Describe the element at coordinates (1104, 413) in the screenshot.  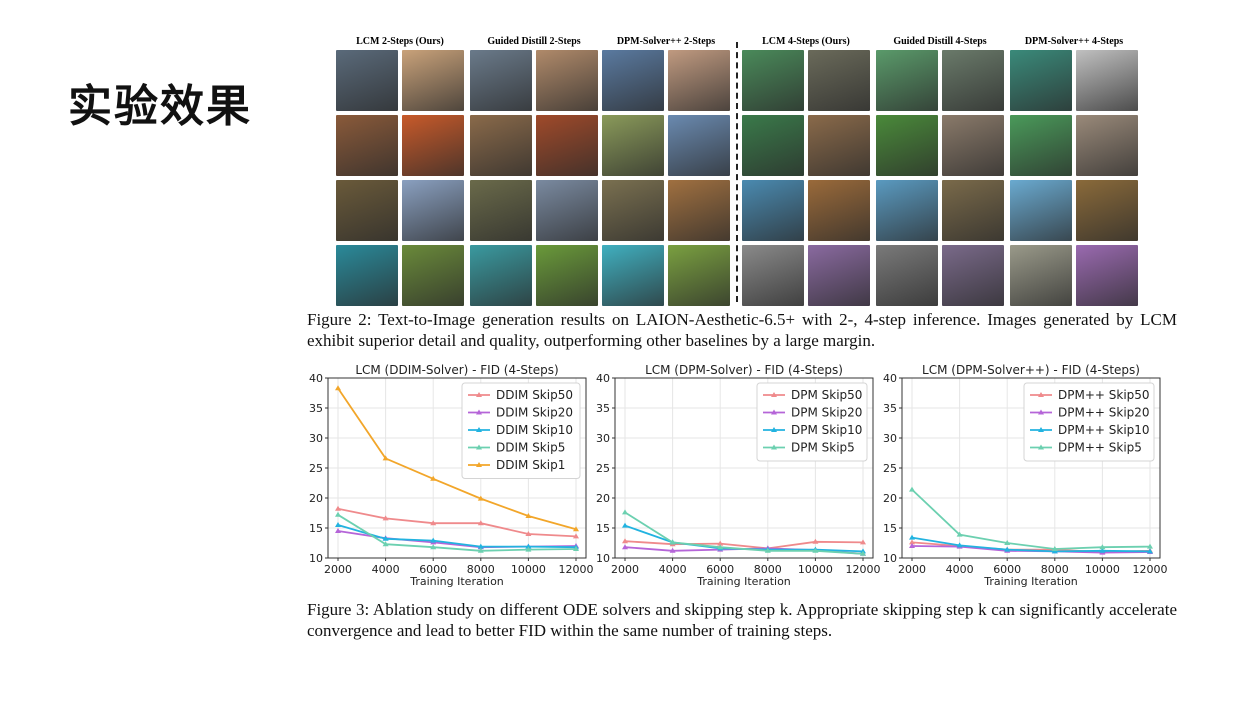
I see `legend-label: DPM++ Skip20` at that location.